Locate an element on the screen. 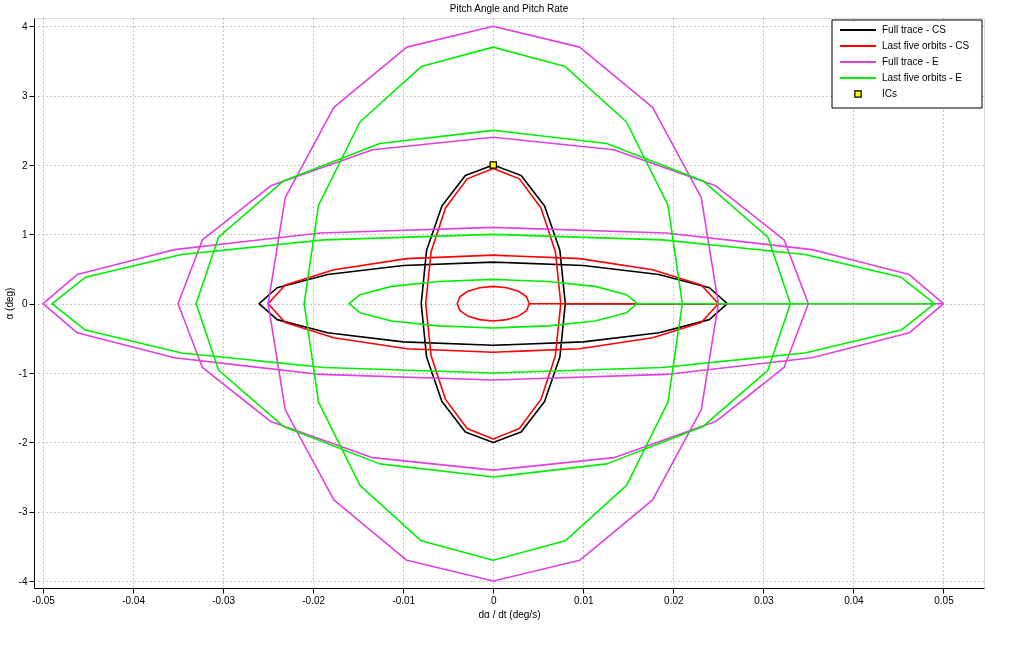 This screenshot has height=652, width=1022. x-tick-label: 0.04 is located at coordinates (854, 600).